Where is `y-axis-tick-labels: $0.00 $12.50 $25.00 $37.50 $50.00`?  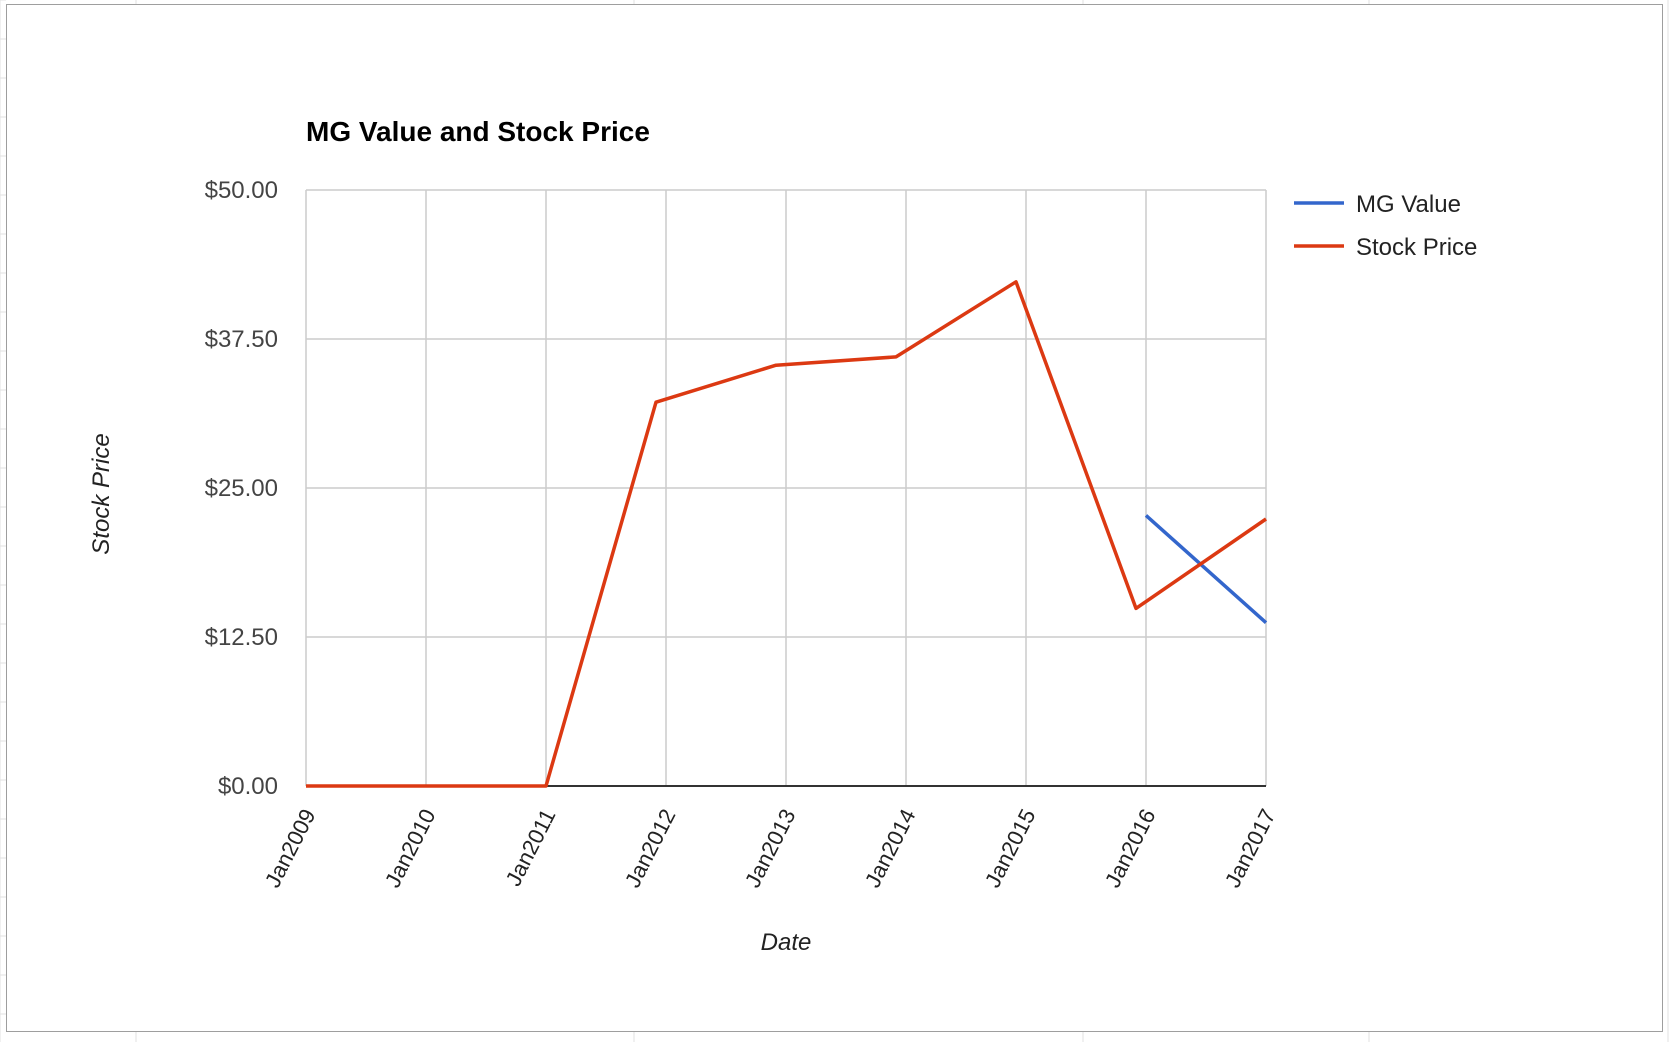 y-axis-tick-labels: $0.00 $12.50 $25.00 $37.50 $50.00 is located at coordinates (241, 488).